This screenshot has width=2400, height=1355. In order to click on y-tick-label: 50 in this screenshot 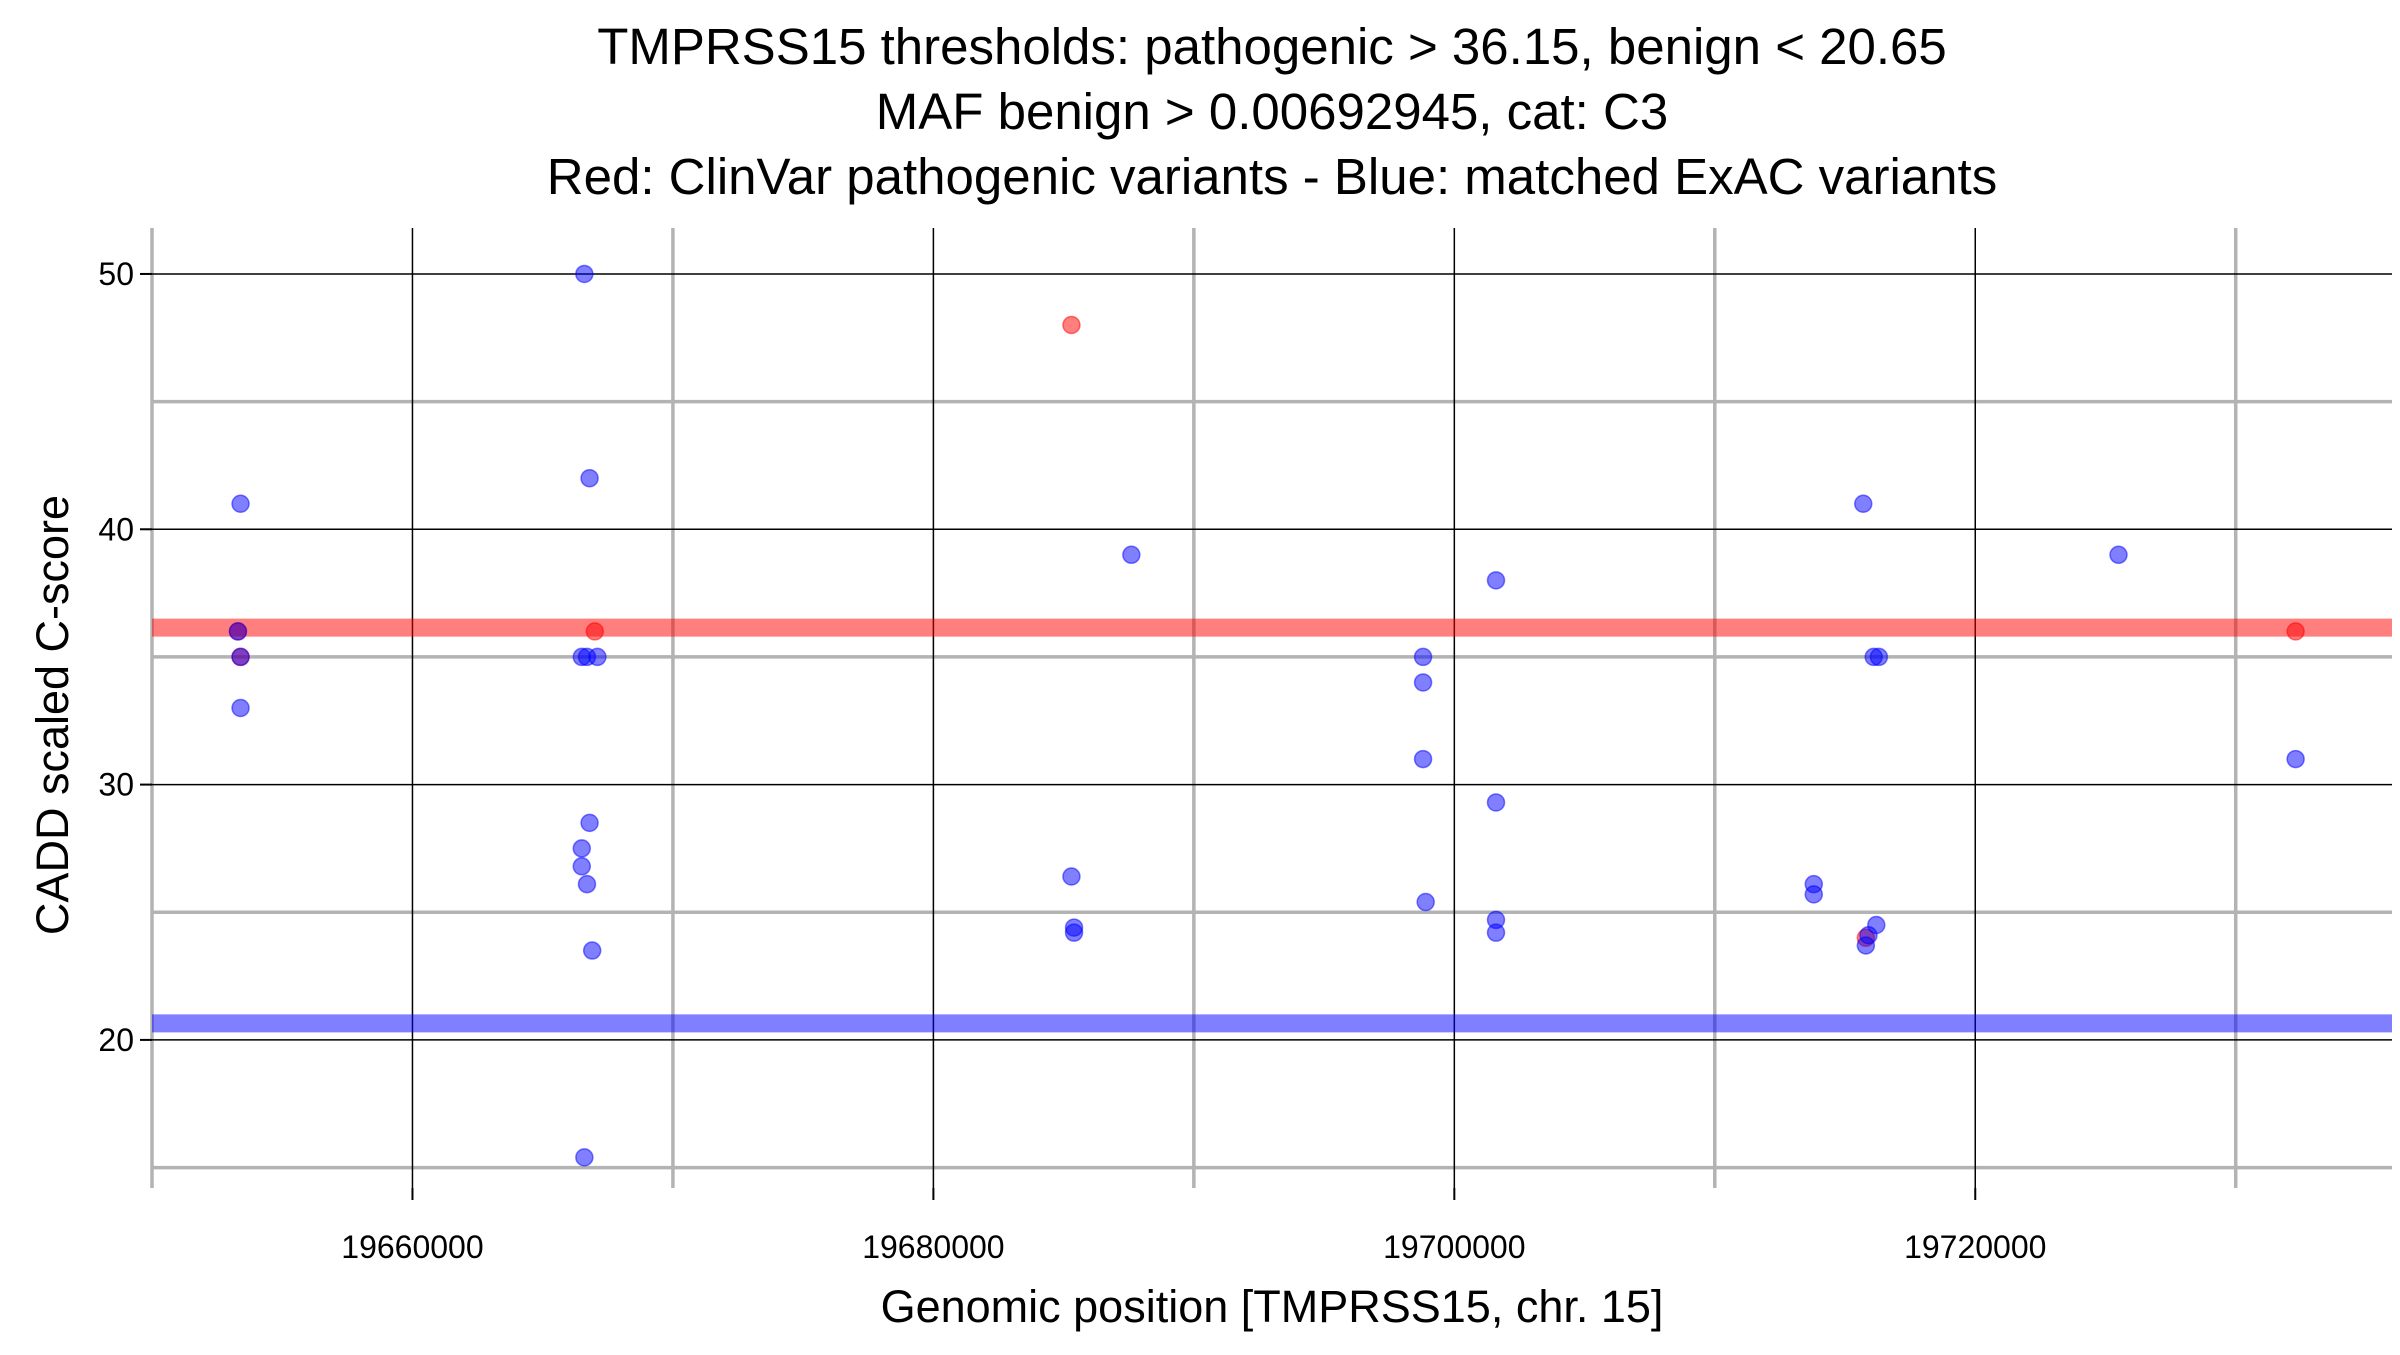, I will do `click(116, 274)`.